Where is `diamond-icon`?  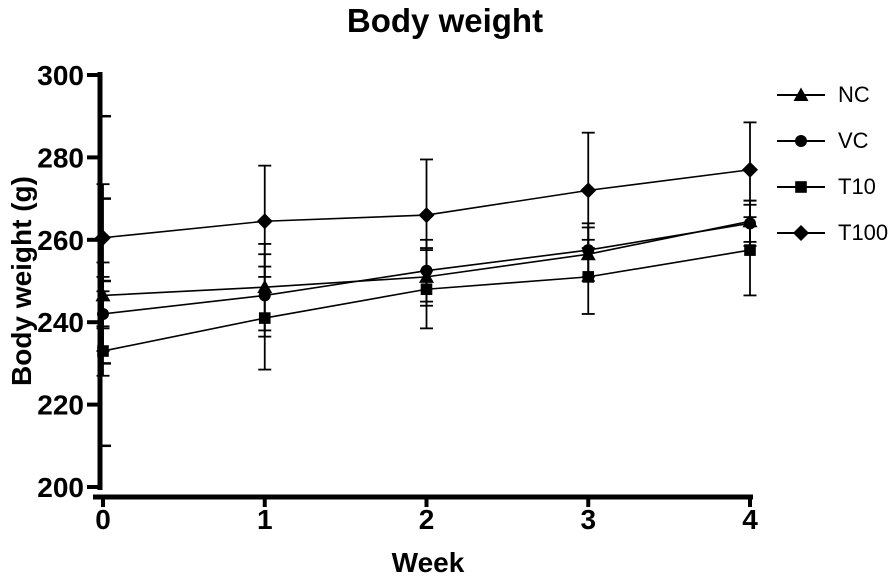
diamond-icon is located at coordinates (801, 233).